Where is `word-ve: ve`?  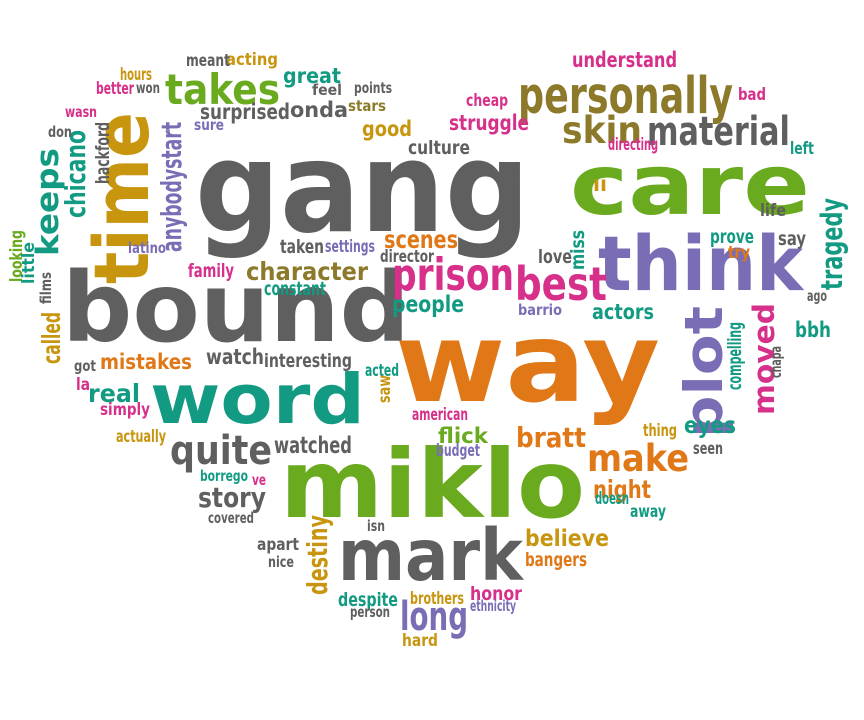
word-ve: ve is located at coordinates (259, 480).